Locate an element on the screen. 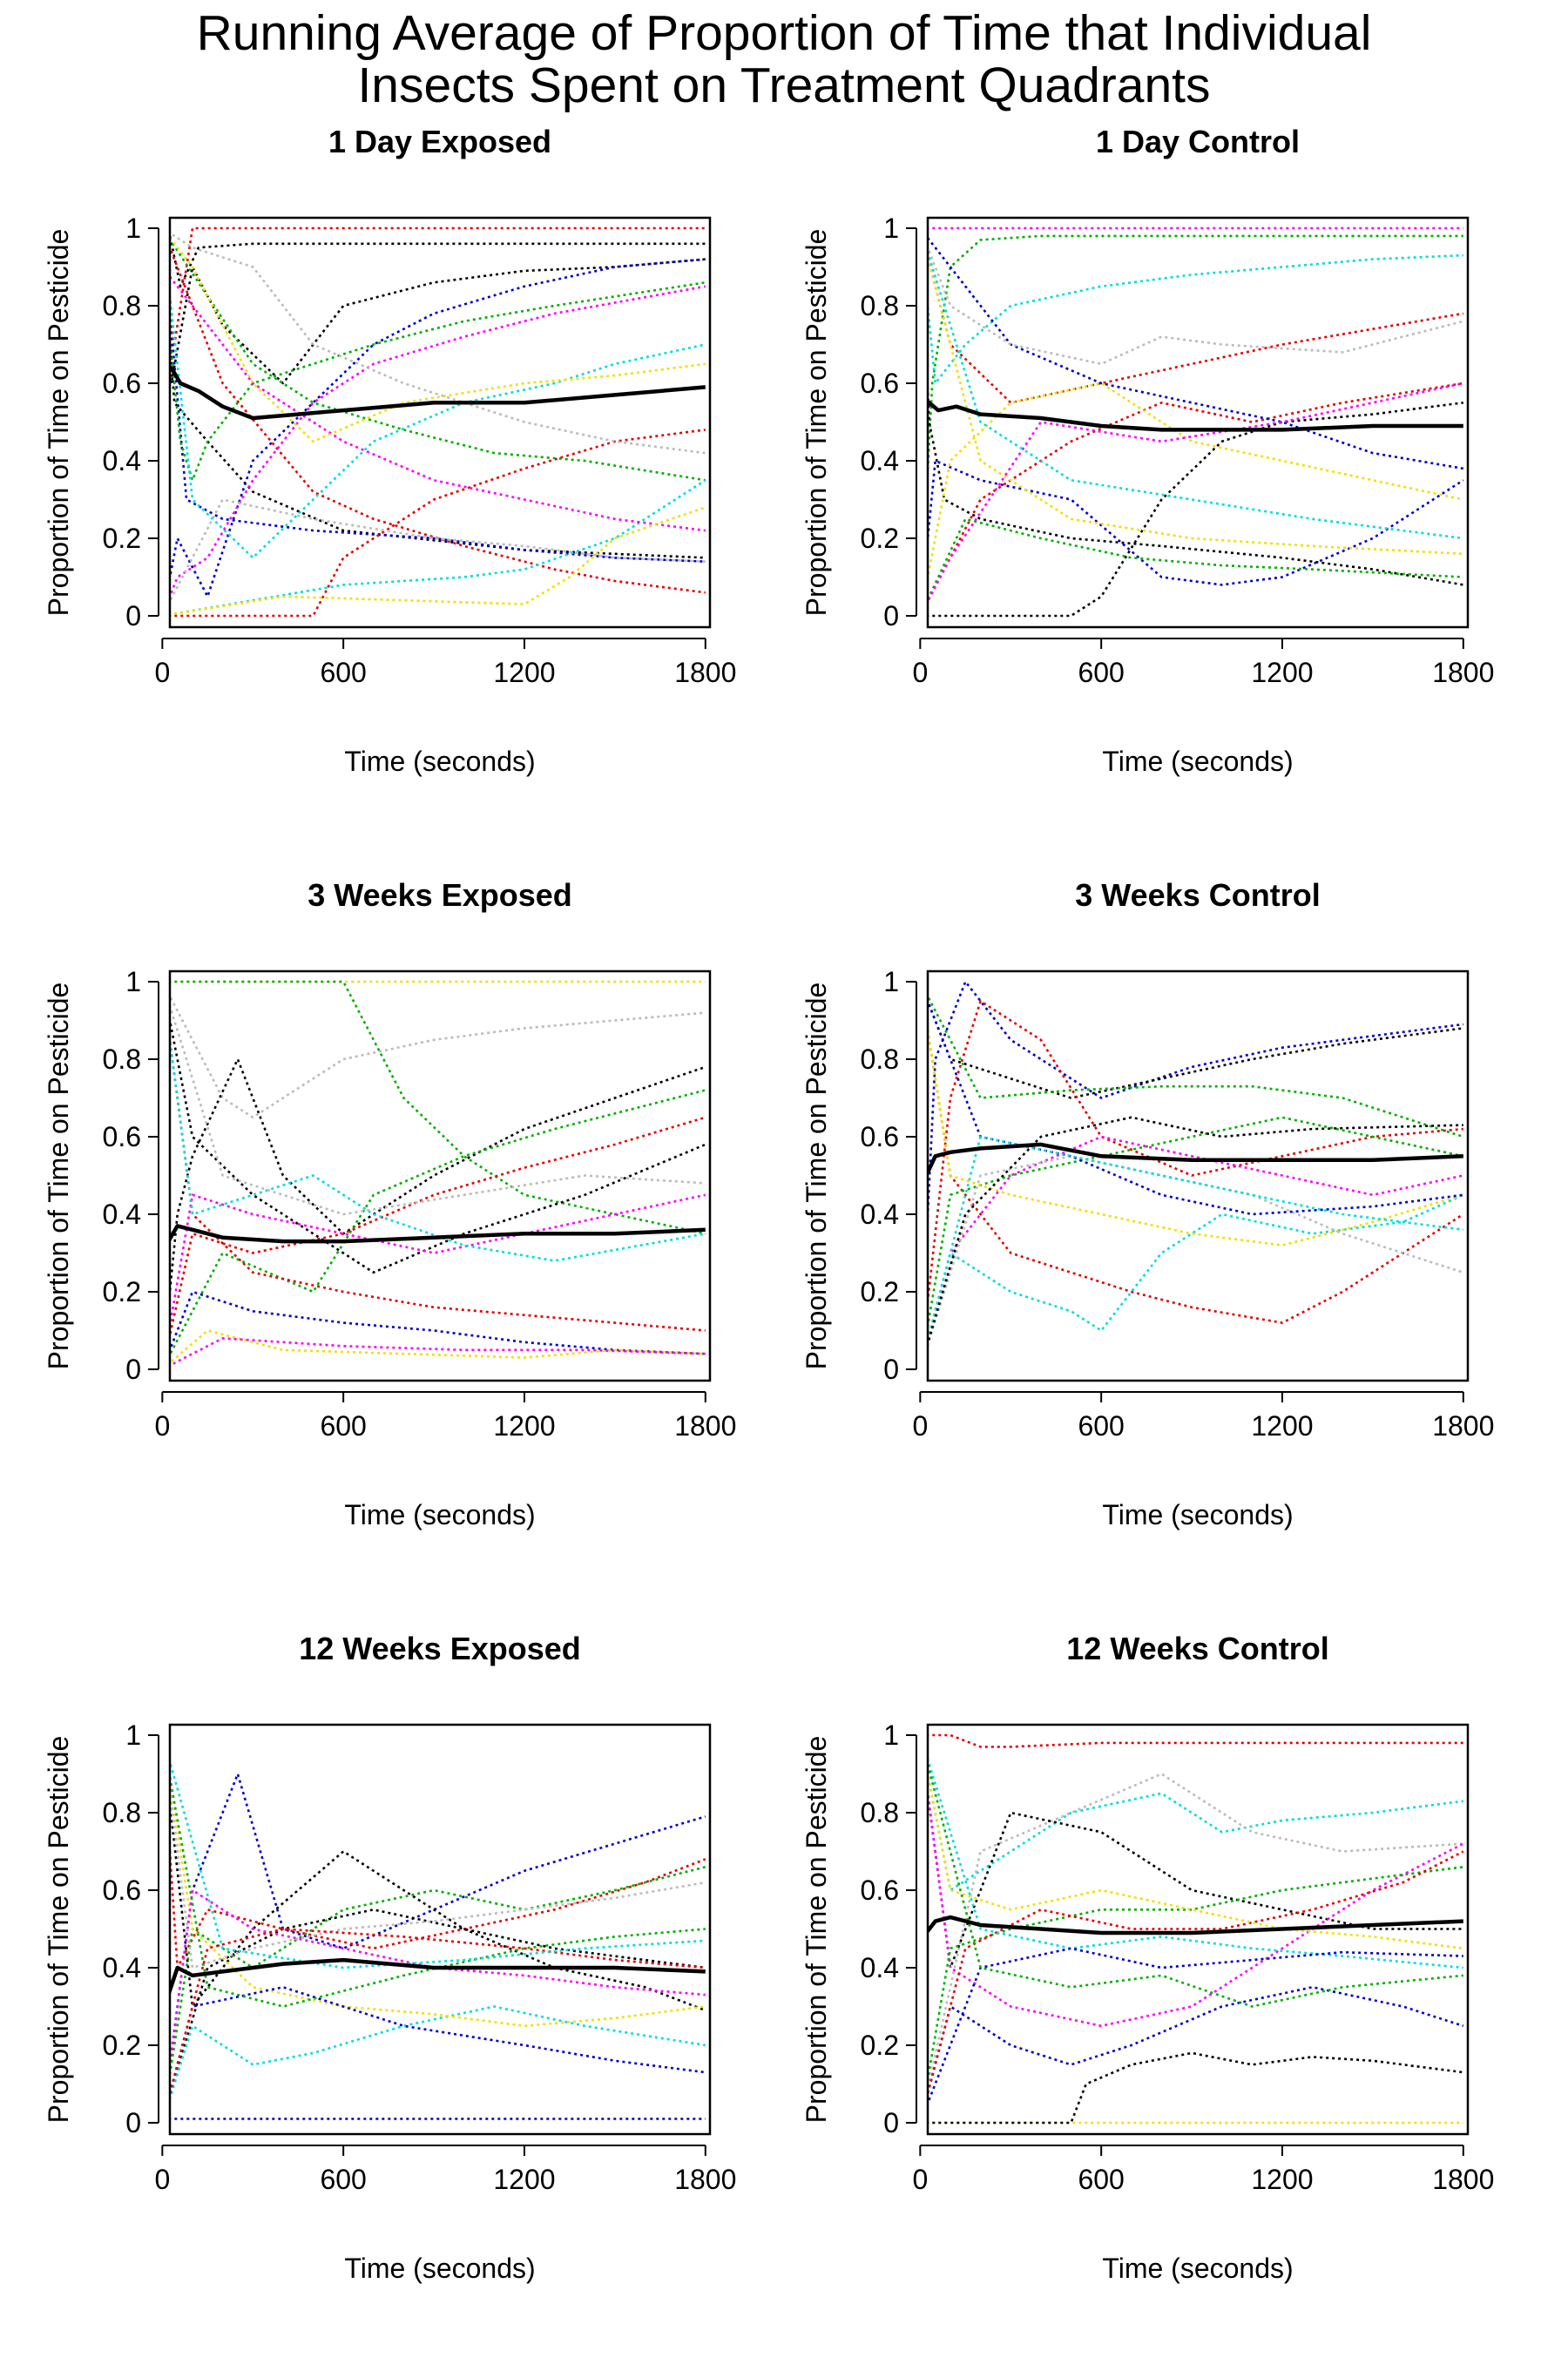 The image size is (1568, 2378). panel-title: 1 Day Exposed is located at coordinates (439, 142).